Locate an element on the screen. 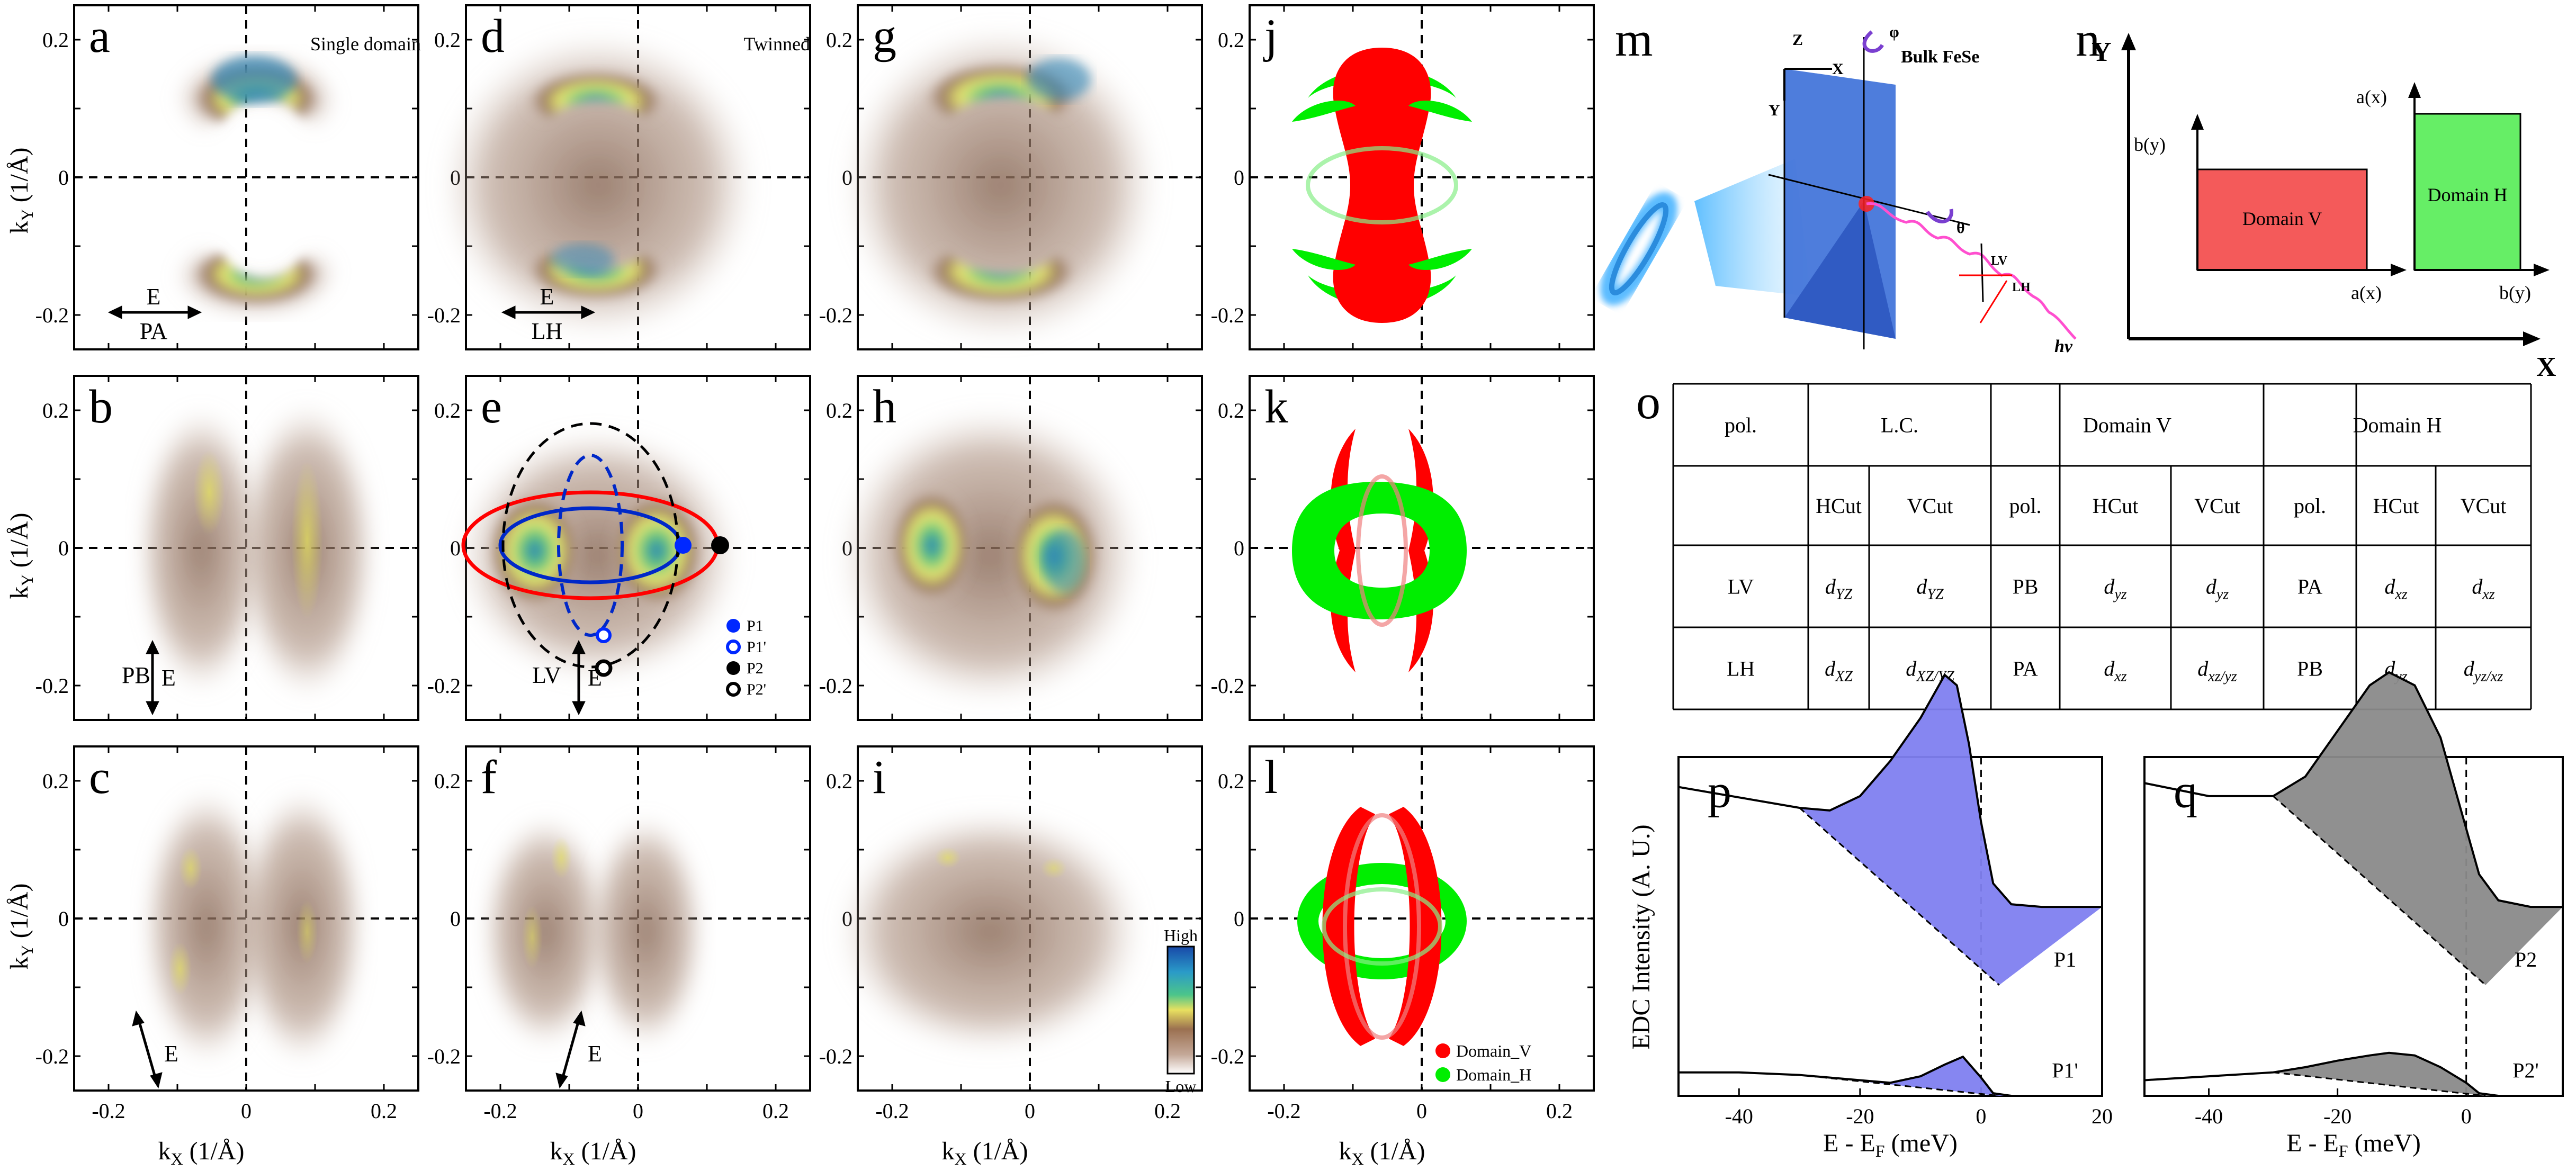  edc-x-label: E - EF (meV) is located at coordinates (2353, 1144).